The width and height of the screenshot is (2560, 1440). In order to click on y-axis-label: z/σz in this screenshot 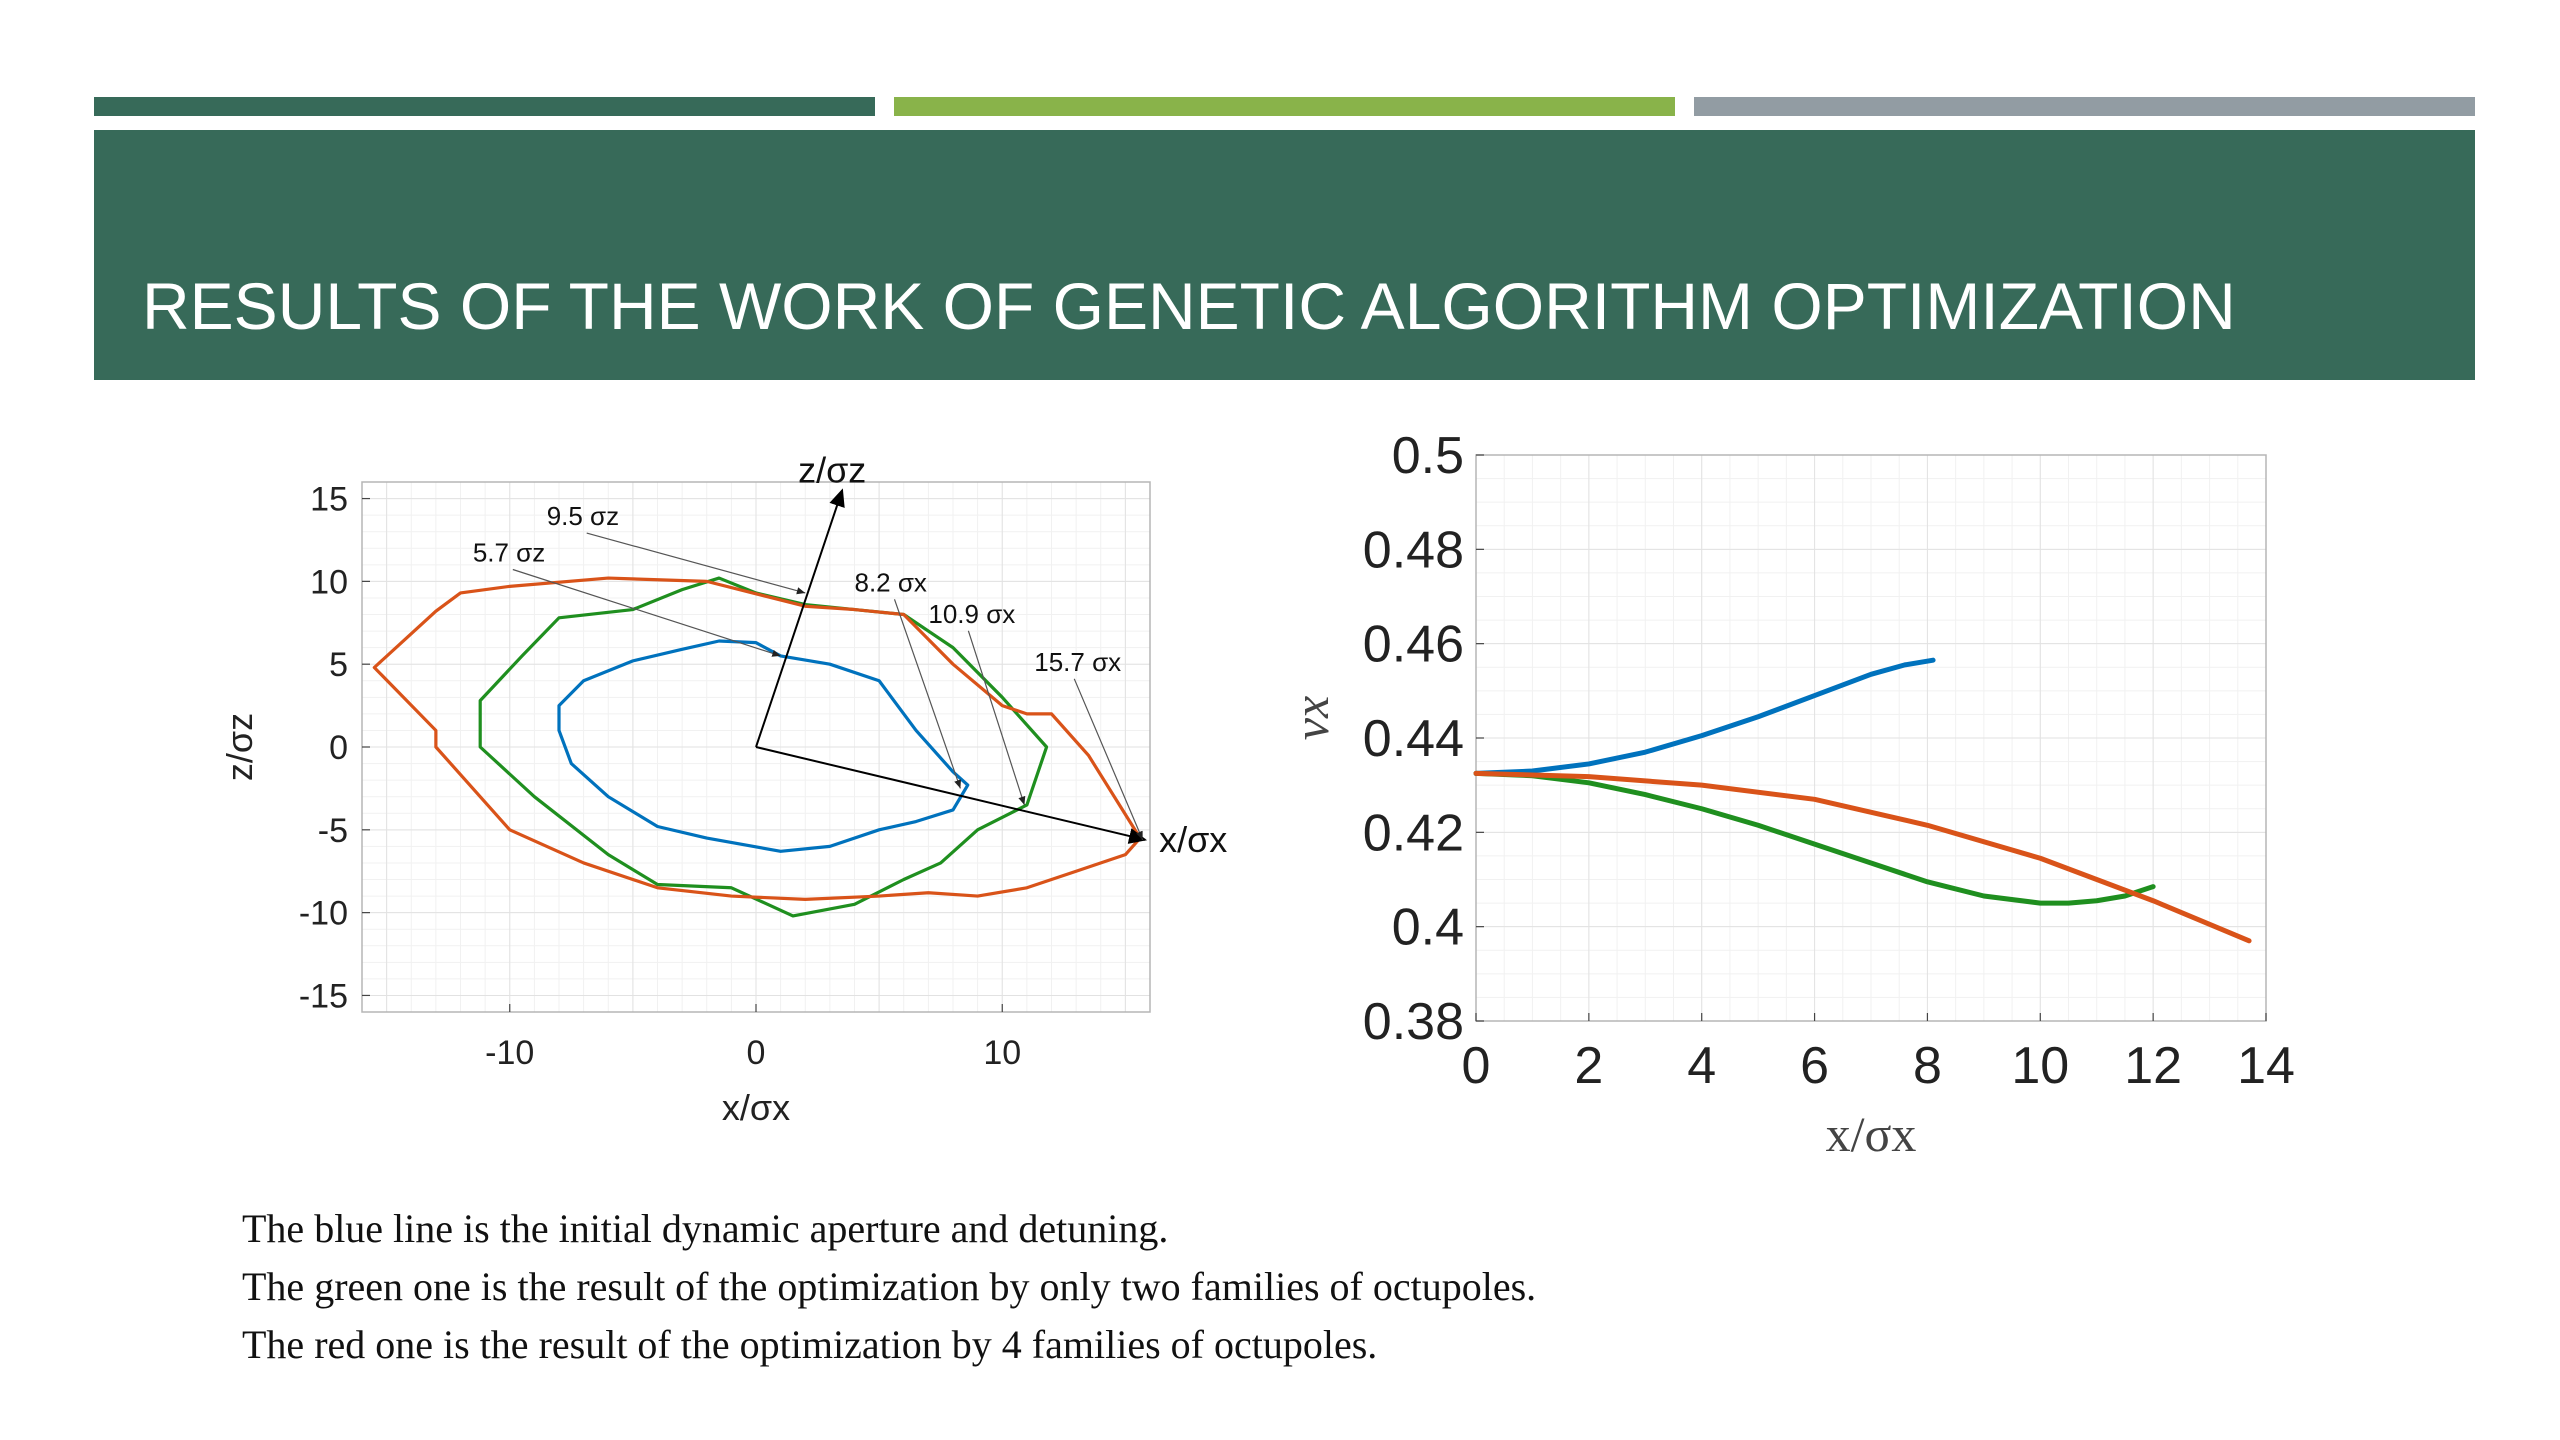, I will do `click(239, 747)`.